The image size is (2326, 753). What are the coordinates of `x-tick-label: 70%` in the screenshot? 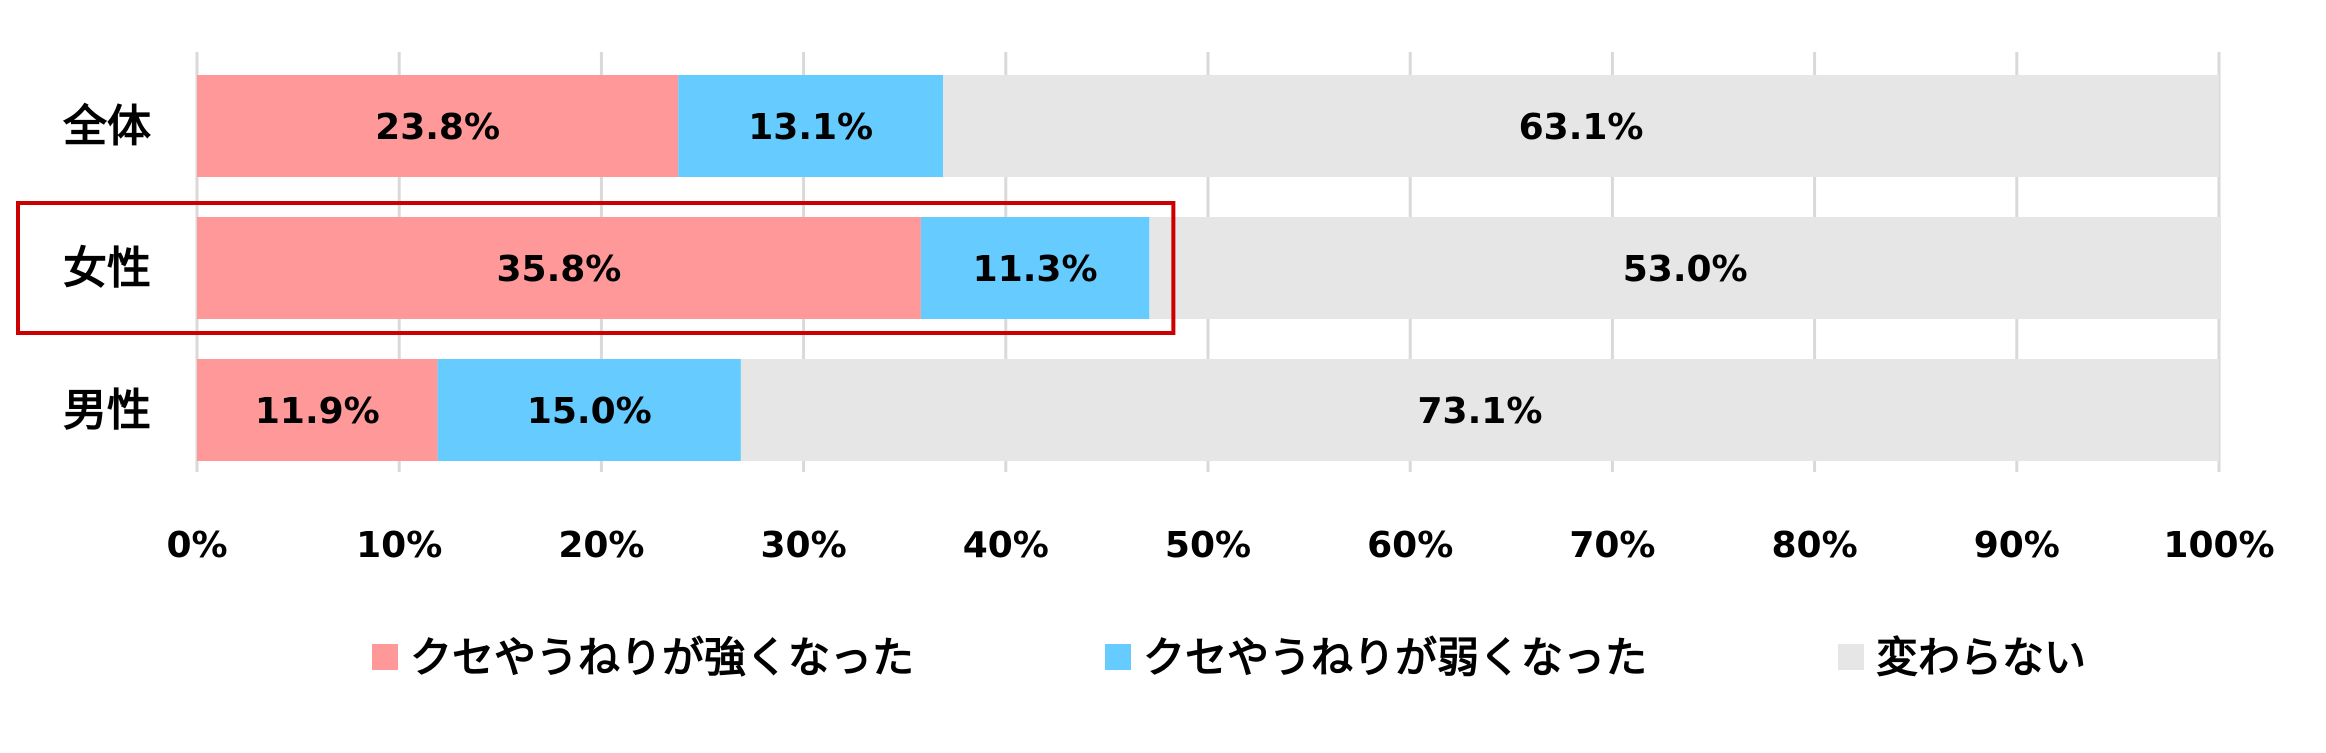 It's located at (1612, 545).